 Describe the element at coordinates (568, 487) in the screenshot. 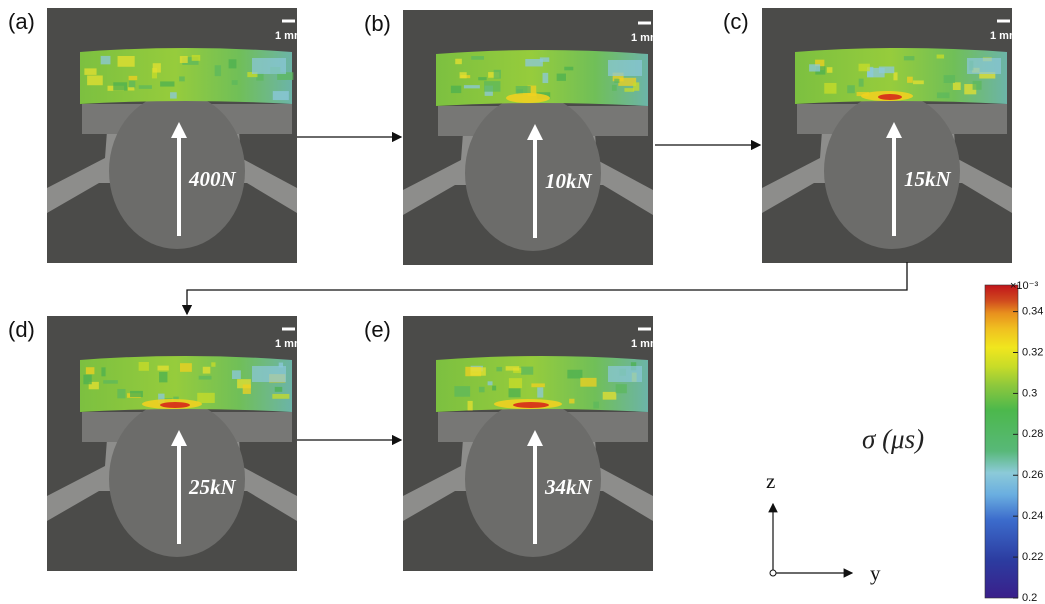

I see `load-label: 34kN` at that location.